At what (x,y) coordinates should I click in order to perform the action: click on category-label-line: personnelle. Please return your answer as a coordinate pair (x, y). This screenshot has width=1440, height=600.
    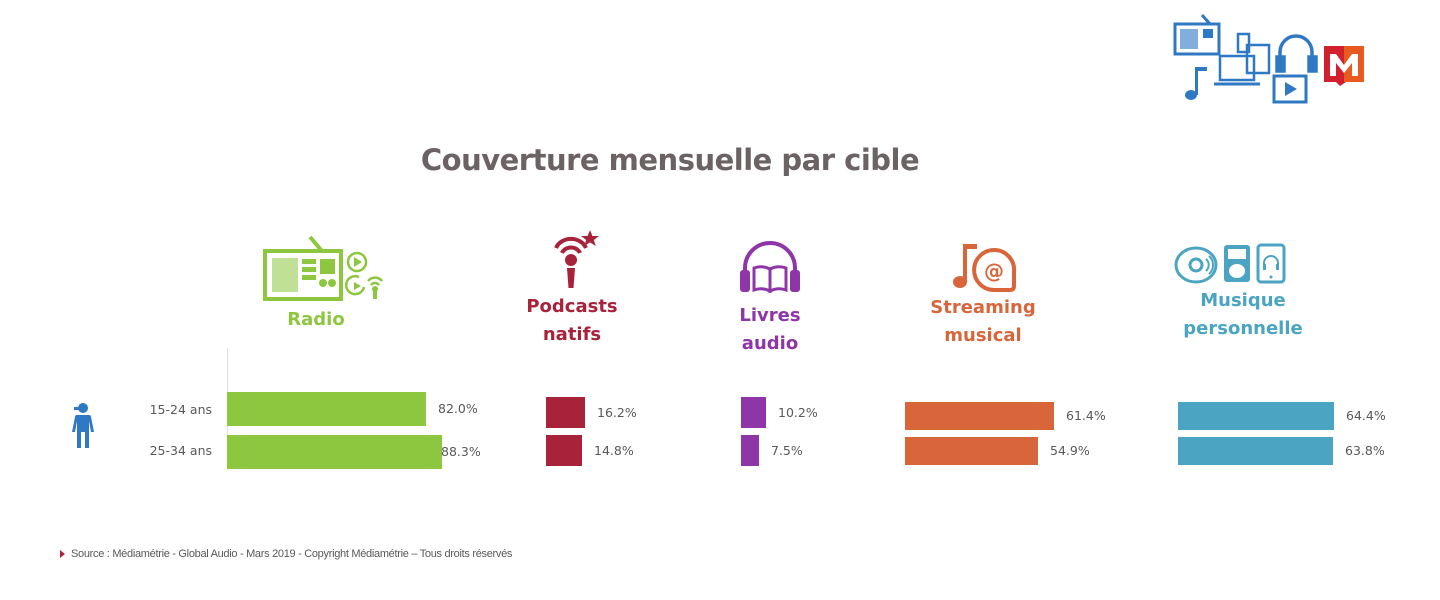
    Looking at the image, I should click on (1243, 328).